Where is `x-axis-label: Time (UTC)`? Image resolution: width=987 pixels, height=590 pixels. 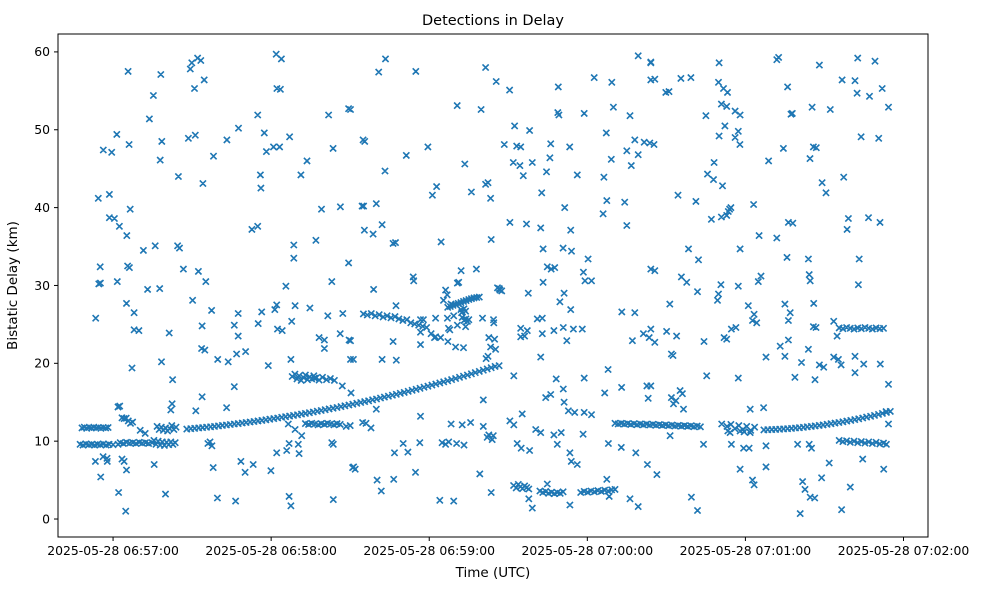
x-axis-label: Time (UTC) is located at coordinates (493, 573).